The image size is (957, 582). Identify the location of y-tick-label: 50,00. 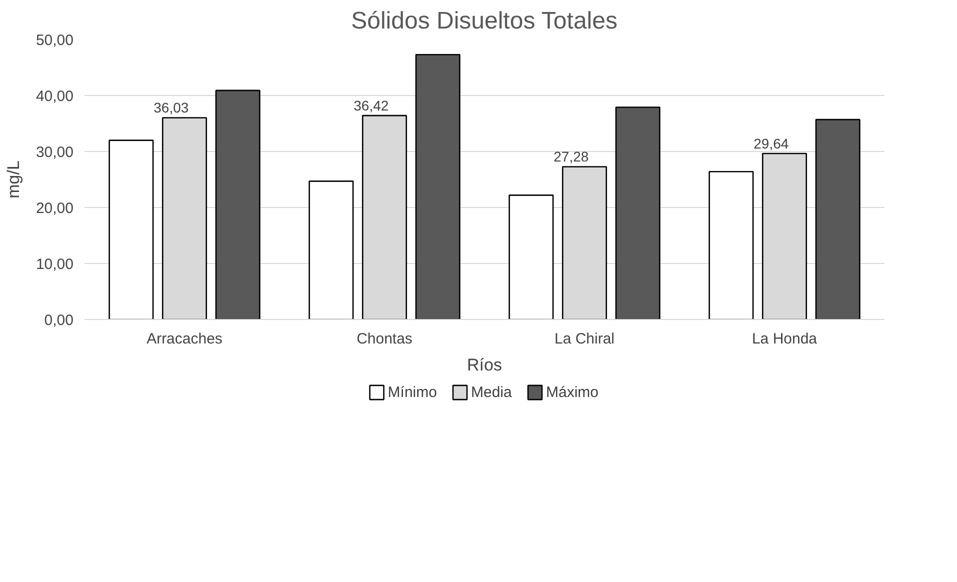
(55, 40).